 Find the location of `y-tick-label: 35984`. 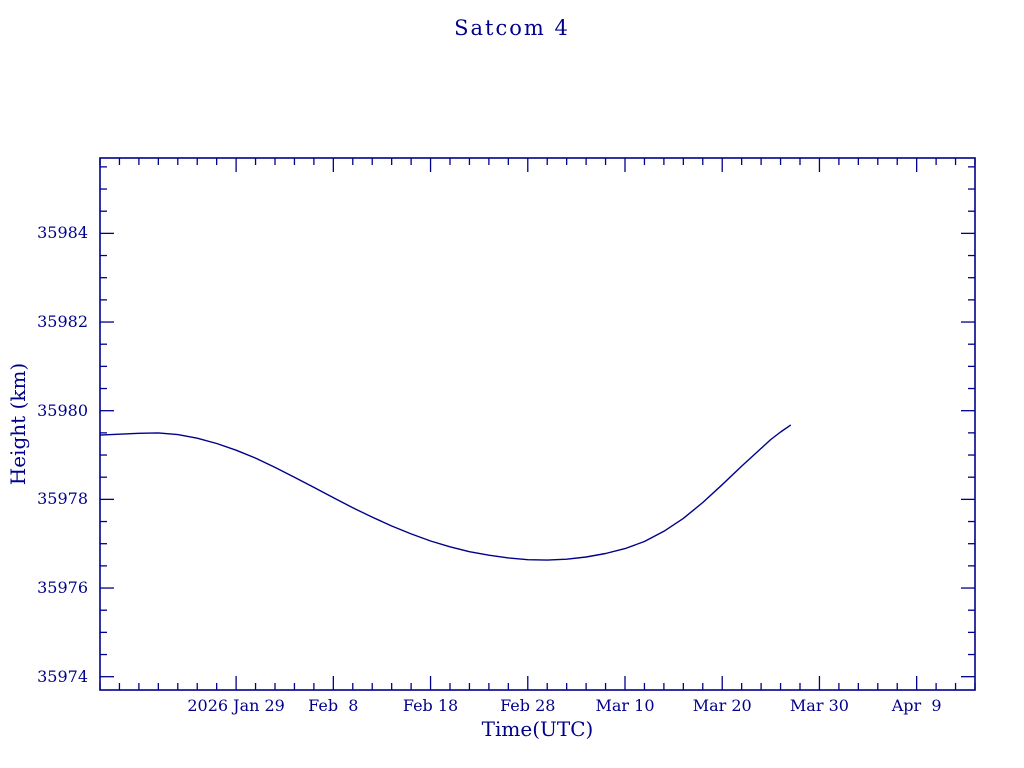

y-tick-label: 35984 is located at coordinates (62, 233).